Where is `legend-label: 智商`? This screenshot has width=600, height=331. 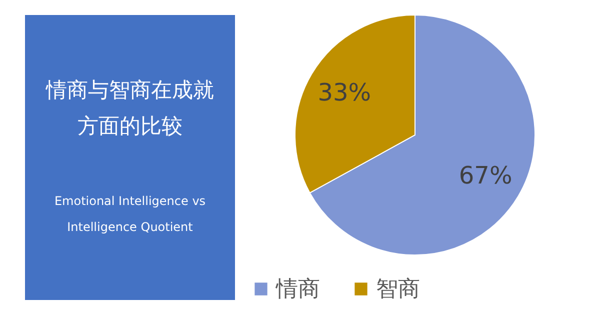
legend-label: 智商 is located at coordinates (398, 289).